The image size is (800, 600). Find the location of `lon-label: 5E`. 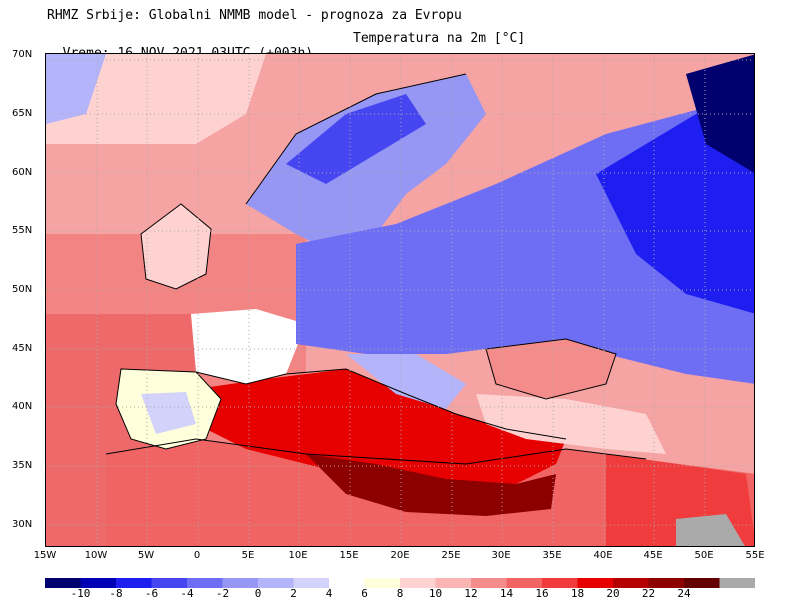

lon-label: 5E is located at coordinates (248, 555).